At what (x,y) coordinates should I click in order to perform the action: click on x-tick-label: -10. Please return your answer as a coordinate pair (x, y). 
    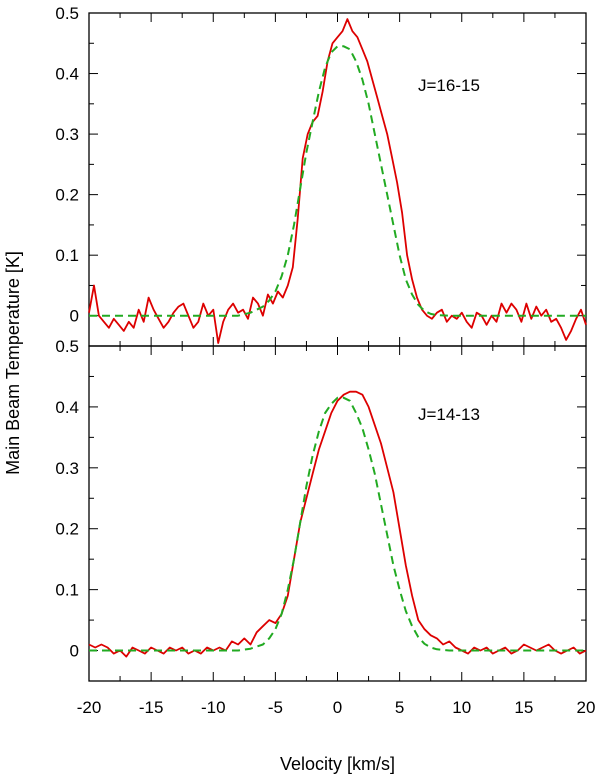
    Looking at the image, I should click on (213, 707).